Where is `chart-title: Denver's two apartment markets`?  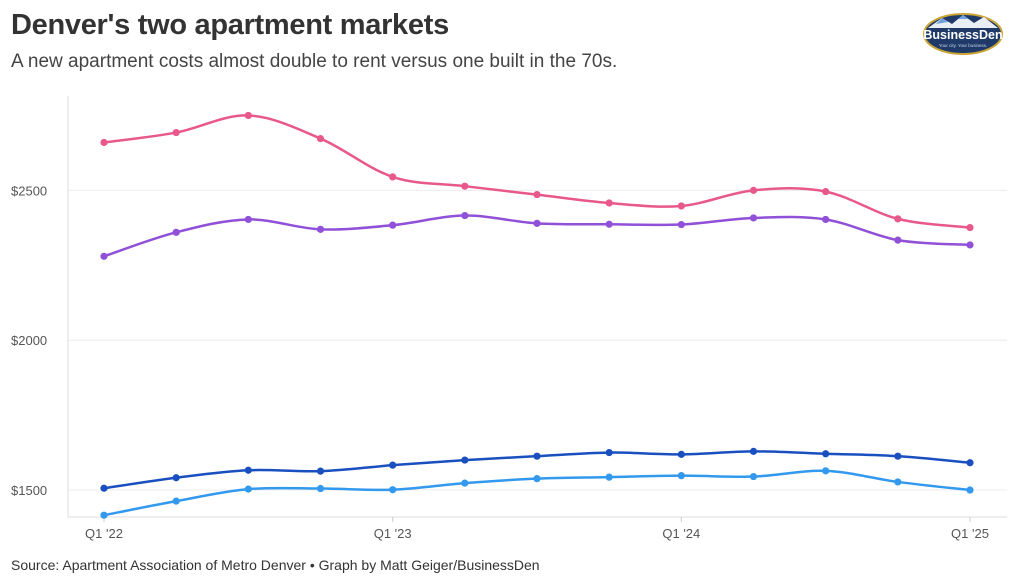 chart-title: Denver's two apartment markets is located at coordinates (230, 25).